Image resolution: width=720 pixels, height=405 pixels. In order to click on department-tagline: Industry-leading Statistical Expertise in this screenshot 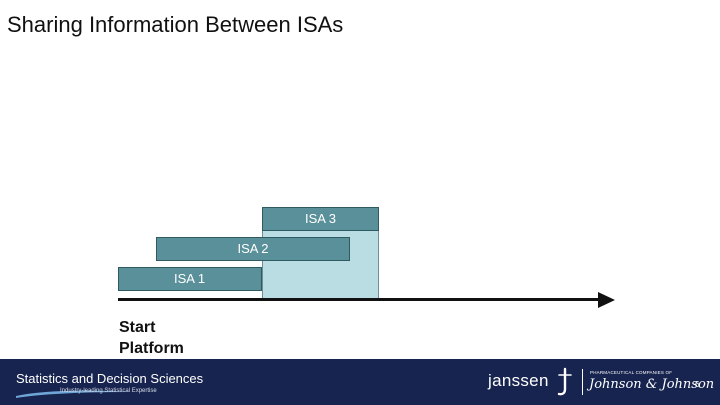, I will do `click(108, 391)`.